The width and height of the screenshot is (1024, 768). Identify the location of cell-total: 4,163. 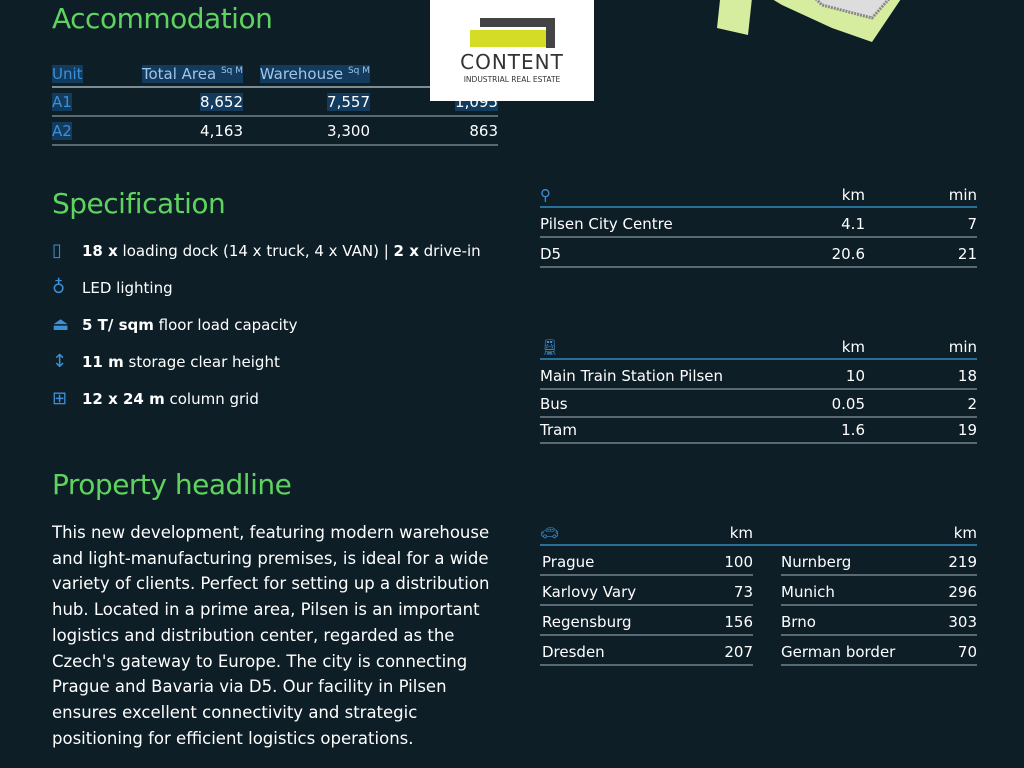
(221, 130).